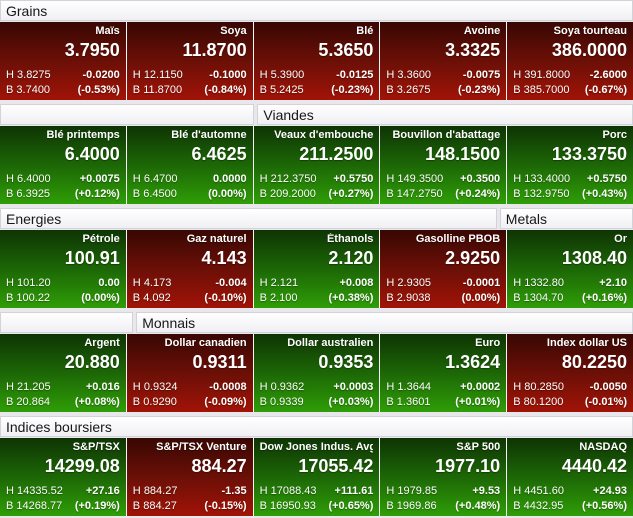 The height and width of the screenshot is (518, 633). What do you see at coordinates (63, 298) in the screenshot?
I see `low-row: B 100.22 (0.00%)` at bounding box center [63, 298].